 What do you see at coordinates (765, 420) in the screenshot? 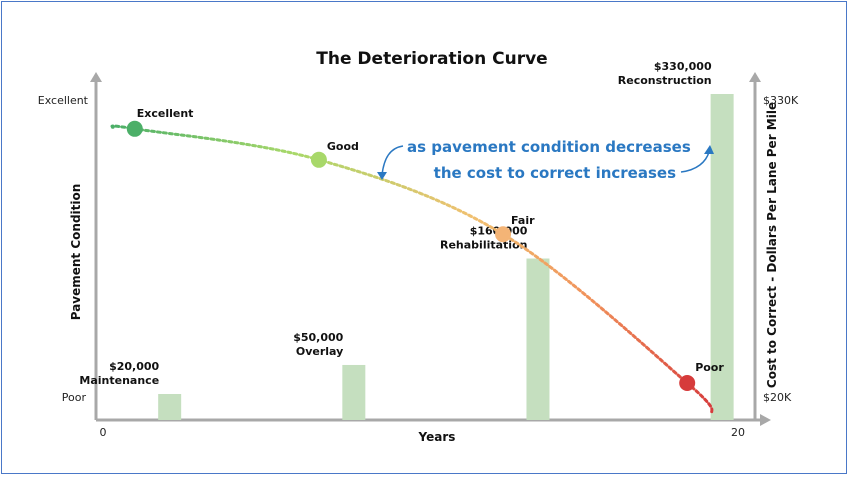
I see `x-axis-arrow` at bounding box center [765, 420].